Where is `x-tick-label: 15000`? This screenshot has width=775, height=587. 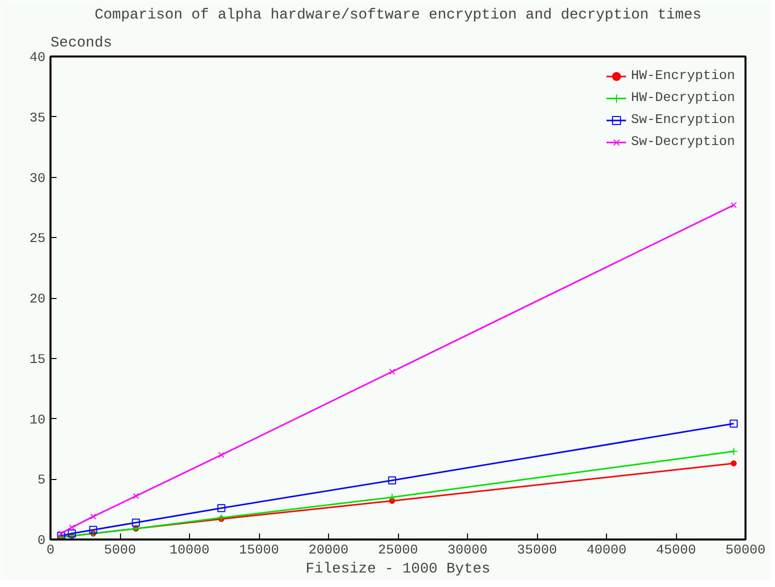 x-tick-label: 15000 is located at coordinates (259, 551).